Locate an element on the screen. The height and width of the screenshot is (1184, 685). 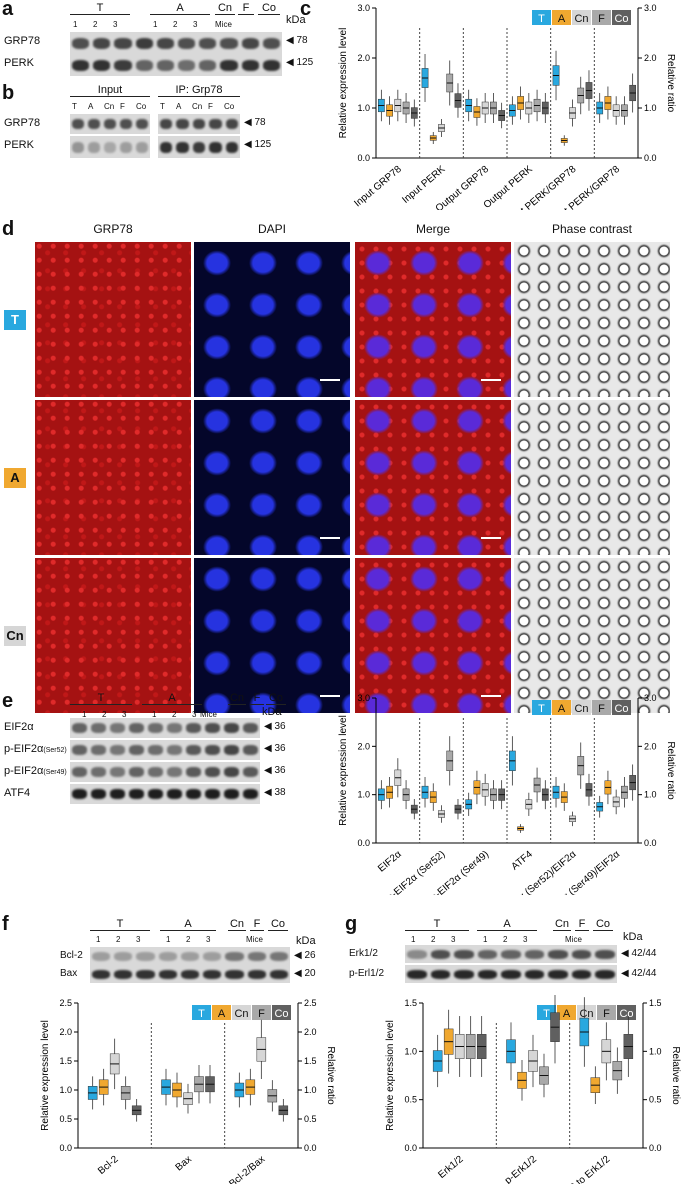
category-label: p-EIF2α (Ser52)/EIF2α is located at coordinates (536, 872).